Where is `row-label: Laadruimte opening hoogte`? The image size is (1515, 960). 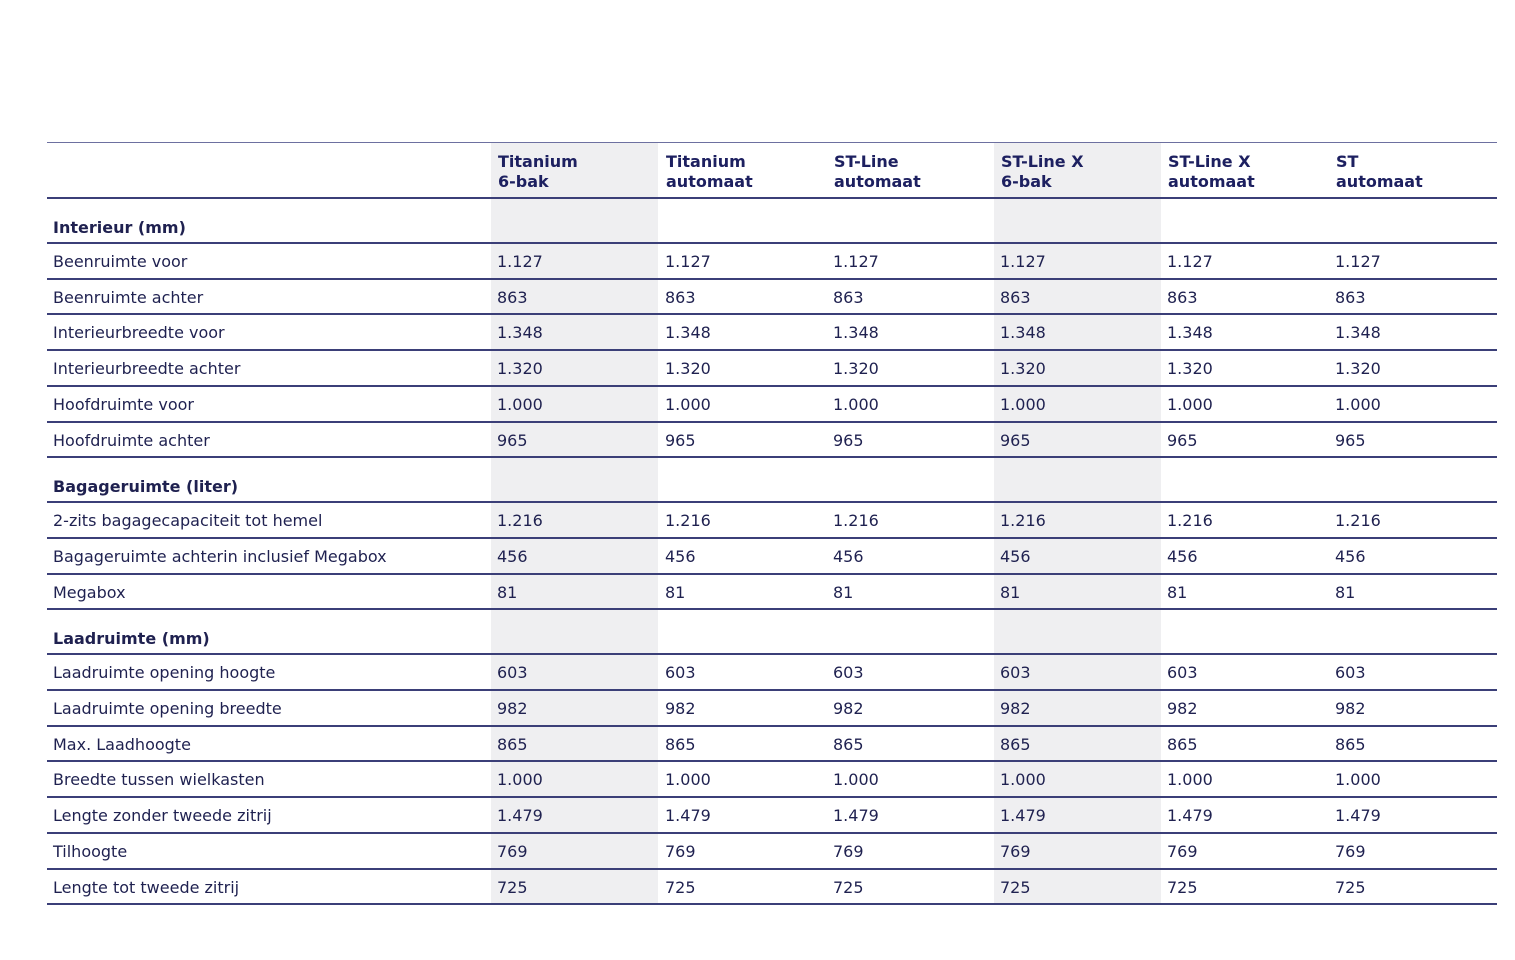
row-label: Laadruimte opening hoogte is located at coordinates (164, 673).